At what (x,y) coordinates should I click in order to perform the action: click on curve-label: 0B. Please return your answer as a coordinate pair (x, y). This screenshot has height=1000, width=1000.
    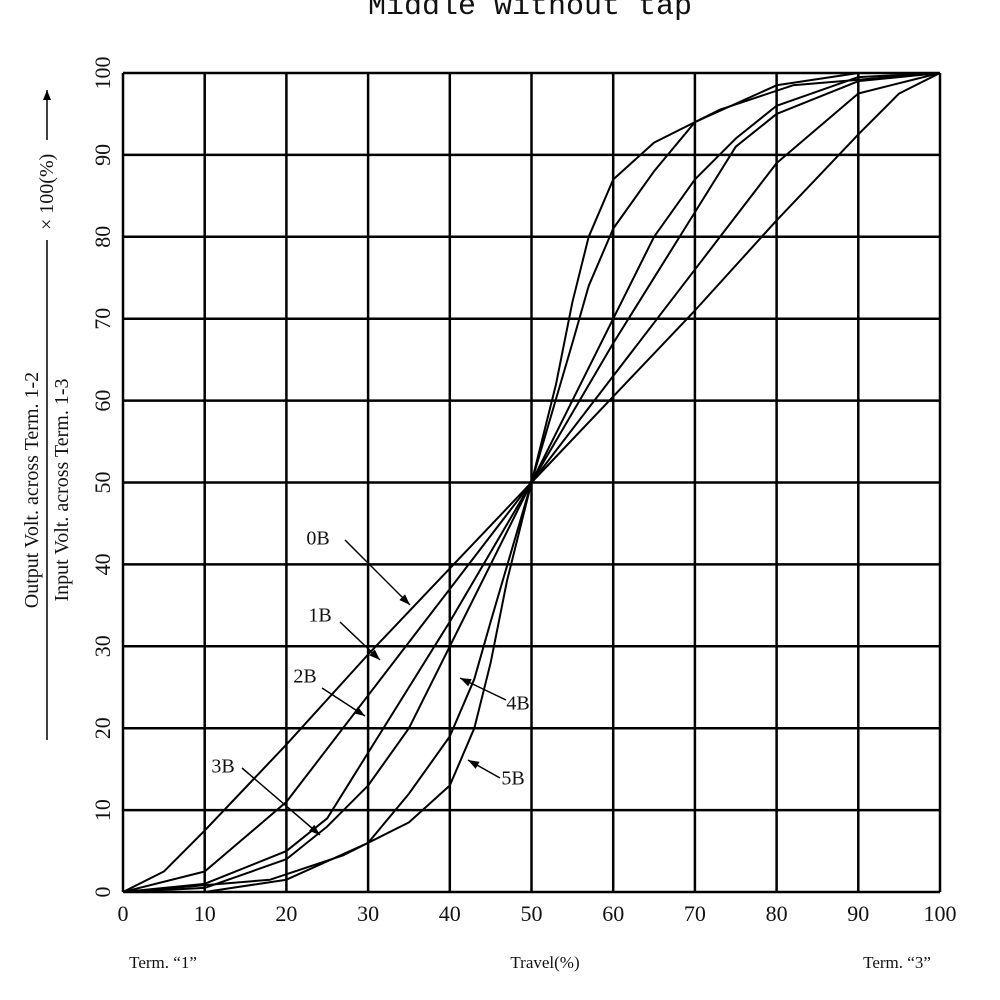
    Looking at the image, I should click on (317, 539).